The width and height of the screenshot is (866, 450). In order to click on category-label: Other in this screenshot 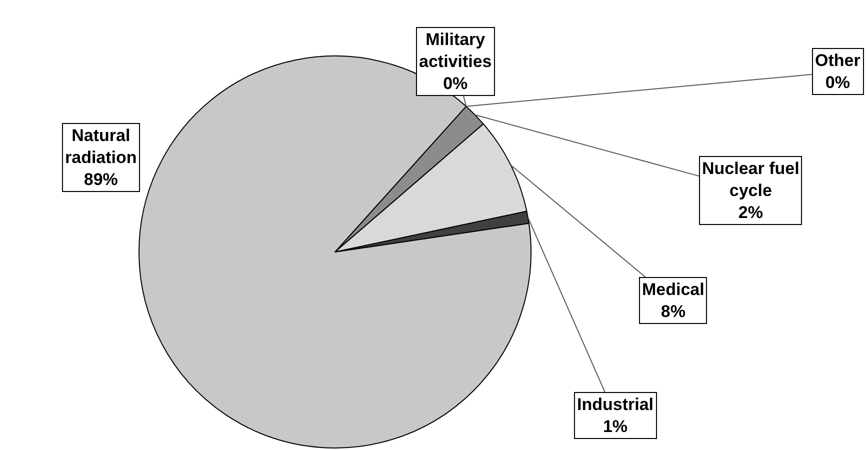, I will do `click(837, 60)`.